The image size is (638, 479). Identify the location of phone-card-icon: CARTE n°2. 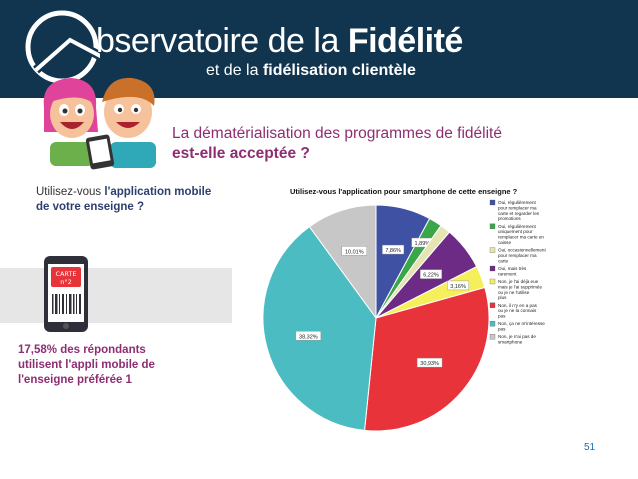
(66, 294).